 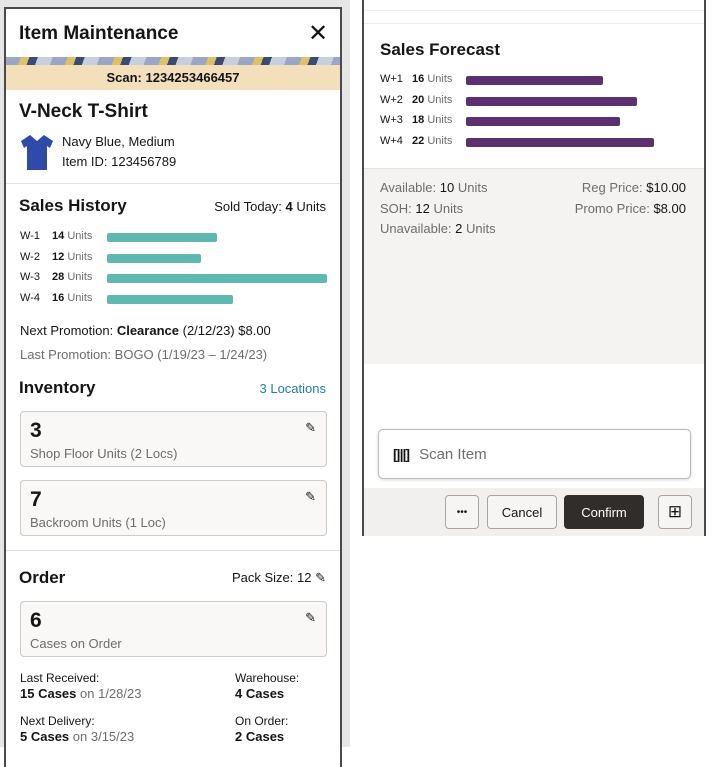 What do you see at coordinates (72, 236) in the screenshot?
I see `bar-value-label: 14 Units` at bounding box center [72, 236].